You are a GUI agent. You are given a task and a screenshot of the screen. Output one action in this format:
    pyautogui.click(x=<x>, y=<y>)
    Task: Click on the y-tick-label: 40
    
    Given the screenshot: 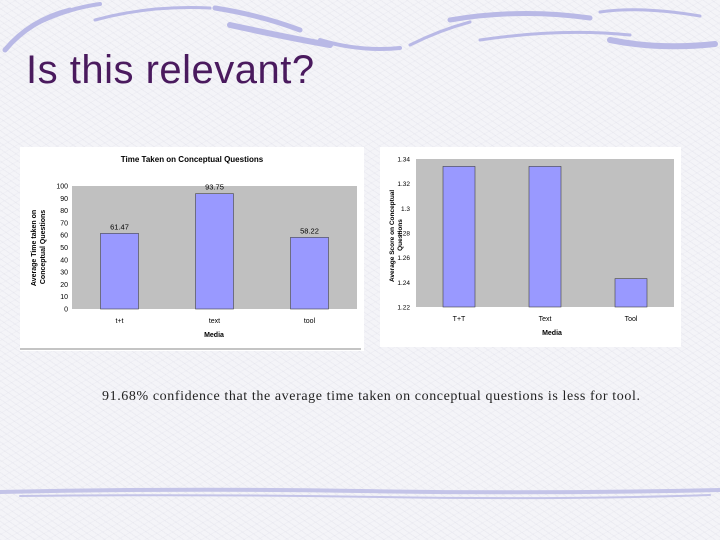 What is the action you would take?
    pyautogui.click(x=64, y=260)
    